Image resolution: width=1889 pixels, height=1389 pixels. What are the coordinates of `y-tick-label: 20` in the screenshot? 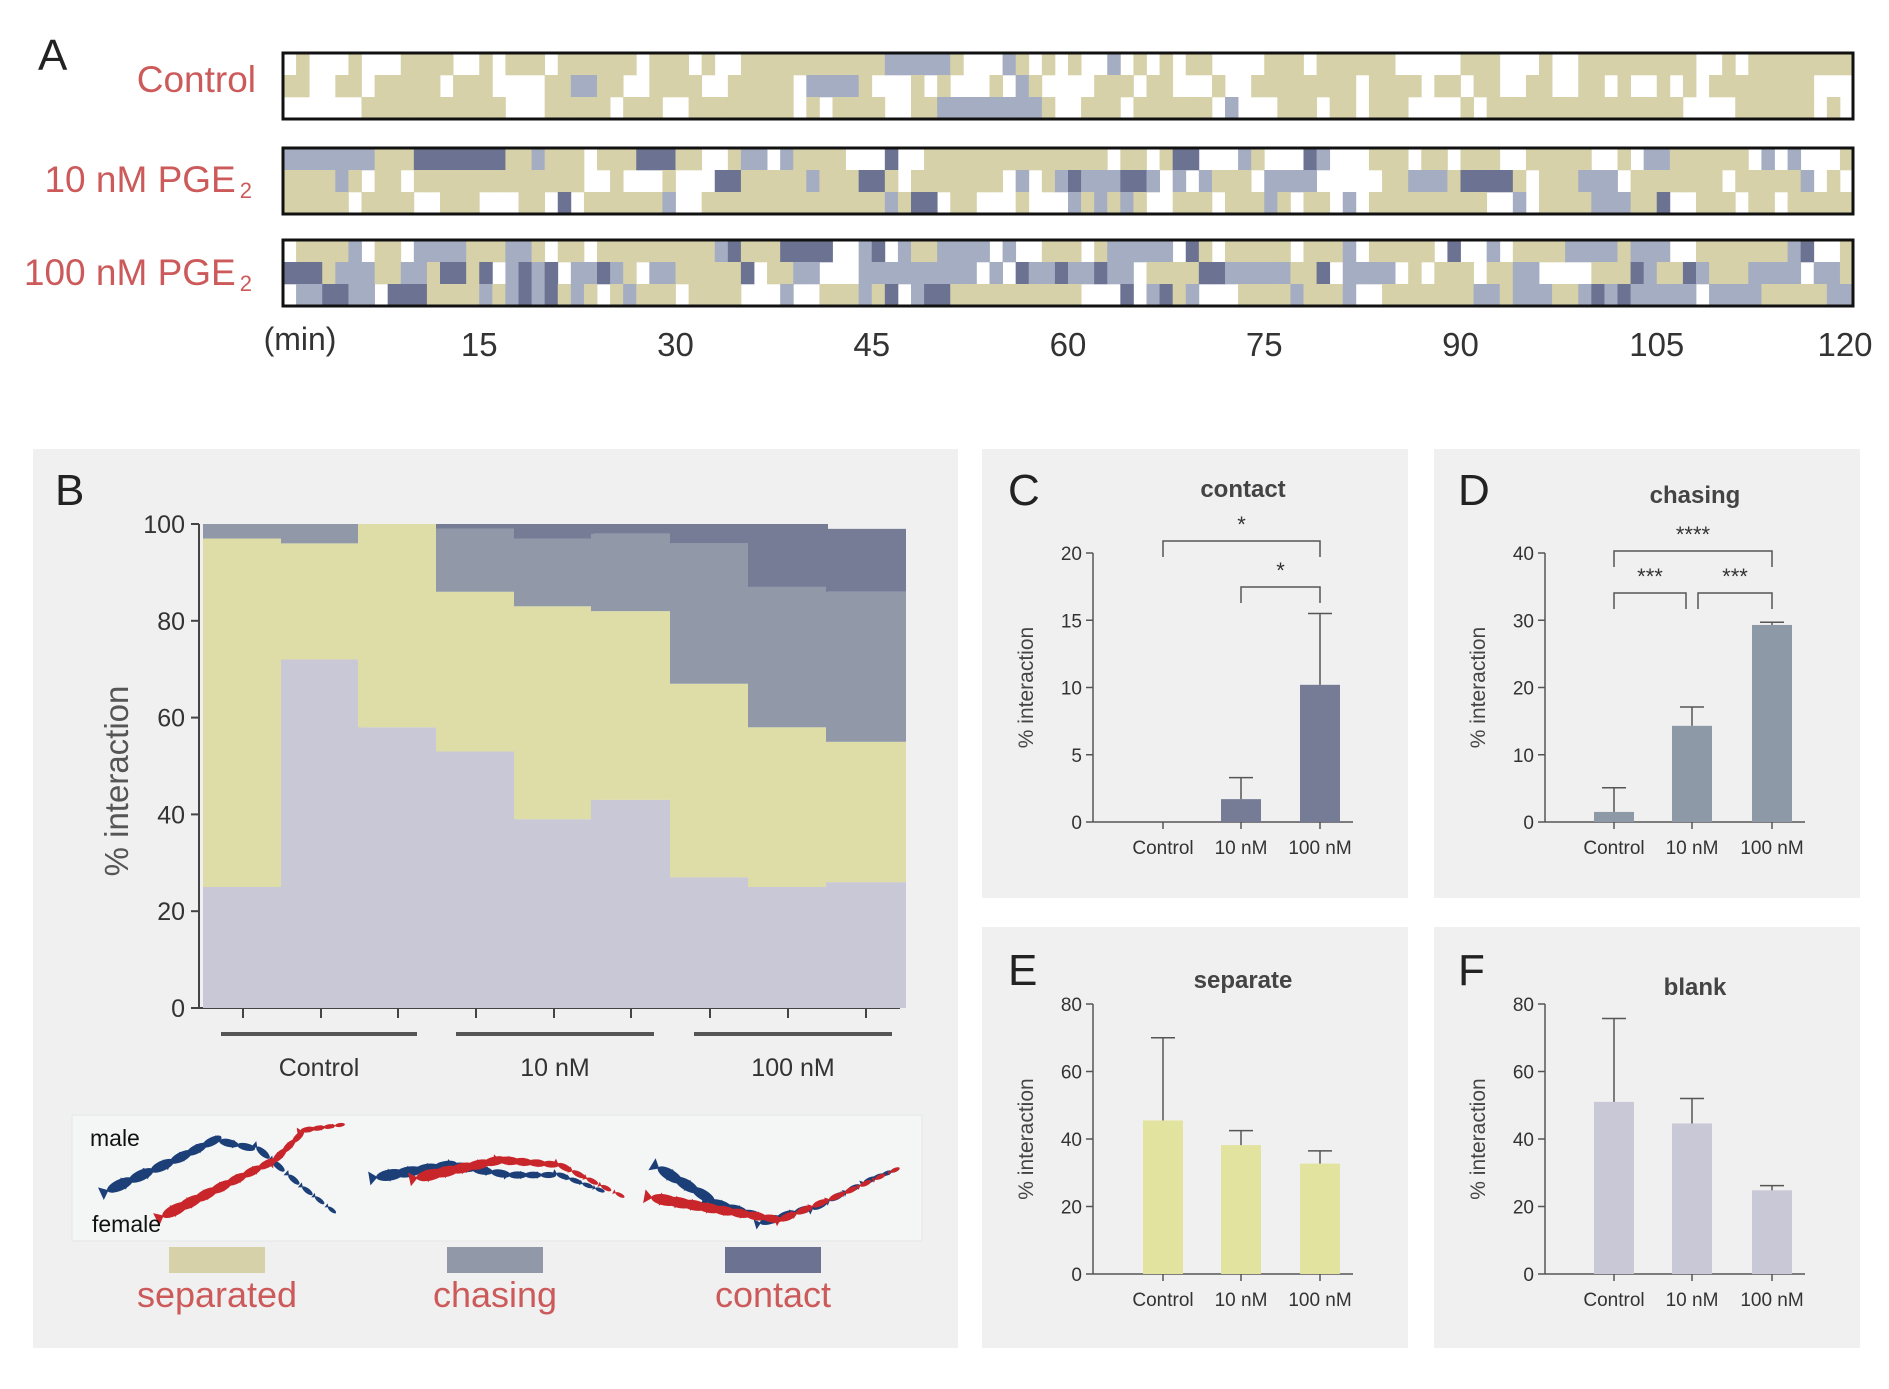 It's located at (171, 912).